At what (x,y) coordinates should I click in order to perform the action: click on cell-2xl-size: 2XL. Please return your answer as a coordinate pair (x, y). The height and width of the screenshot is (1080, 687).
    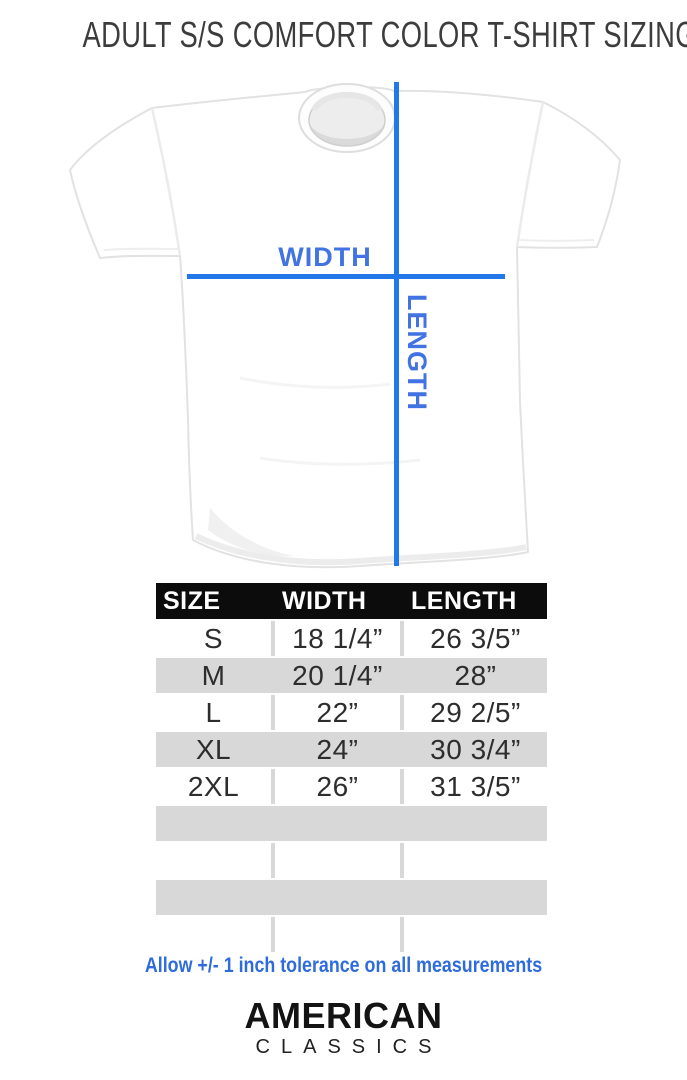
    Looking at the image, I should click on (213, 786).